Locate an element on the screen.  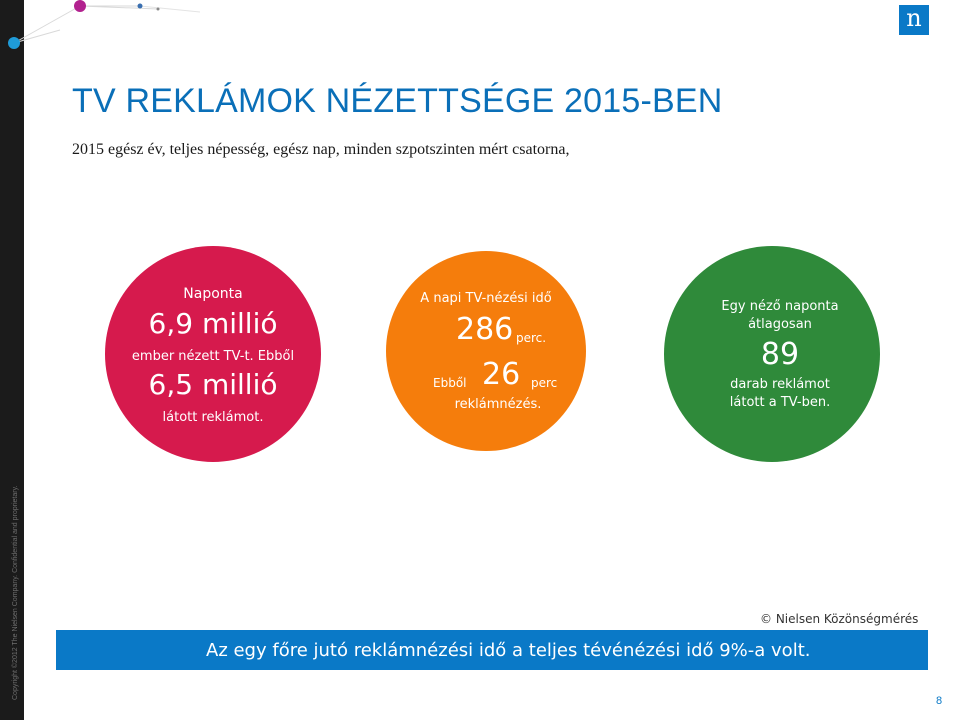
red-line-3: látott reklámot. is located at coordinates (213, 417).